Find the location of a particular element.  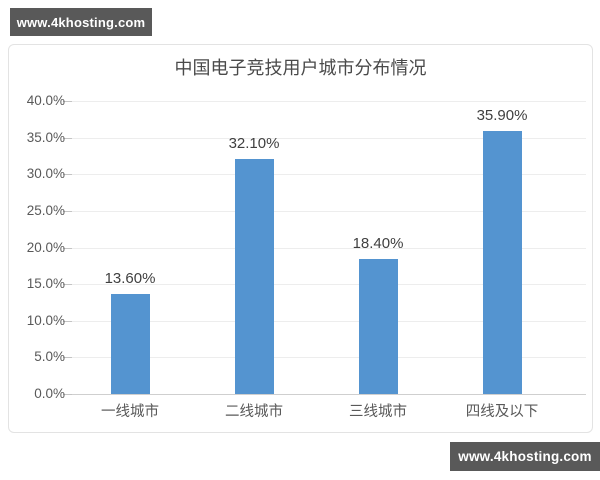

watermark-badge-bottom: www.4khosting.com is located at coordinates (525, 456).